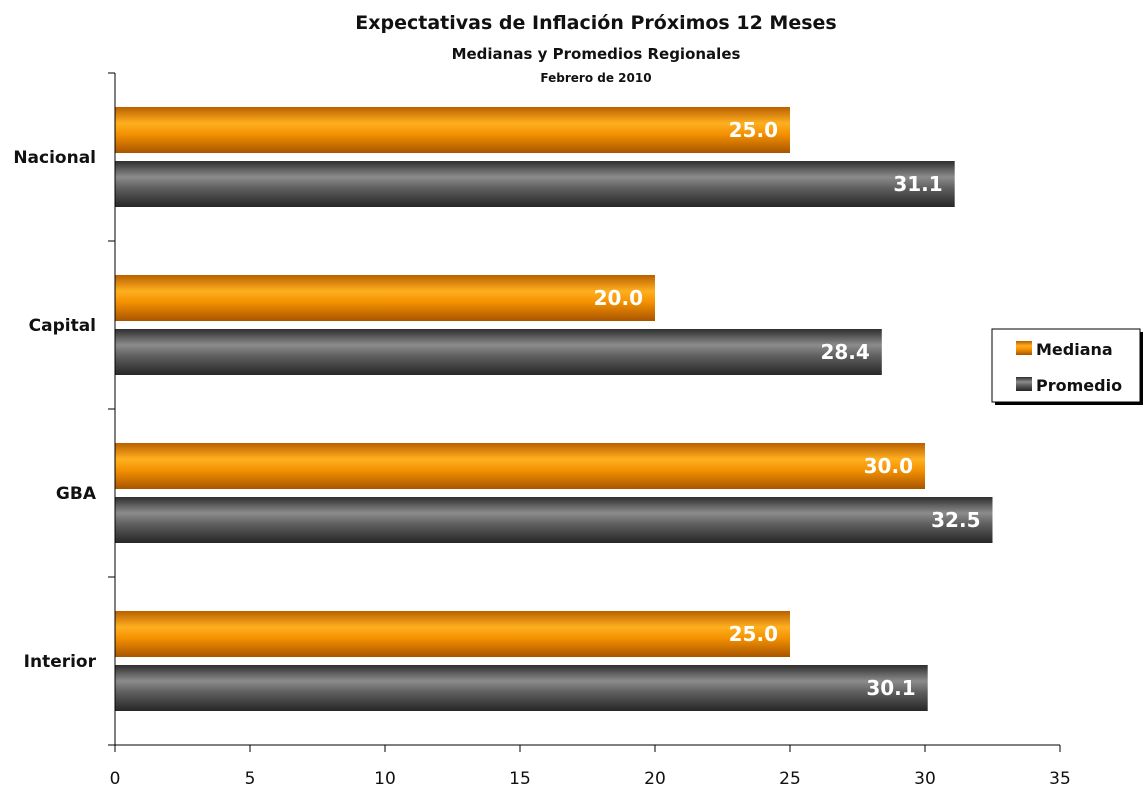 This screenshot has width=1144, height=794. I want to click on data-label-promedio-nacional: 31.1, so click(917, 184).